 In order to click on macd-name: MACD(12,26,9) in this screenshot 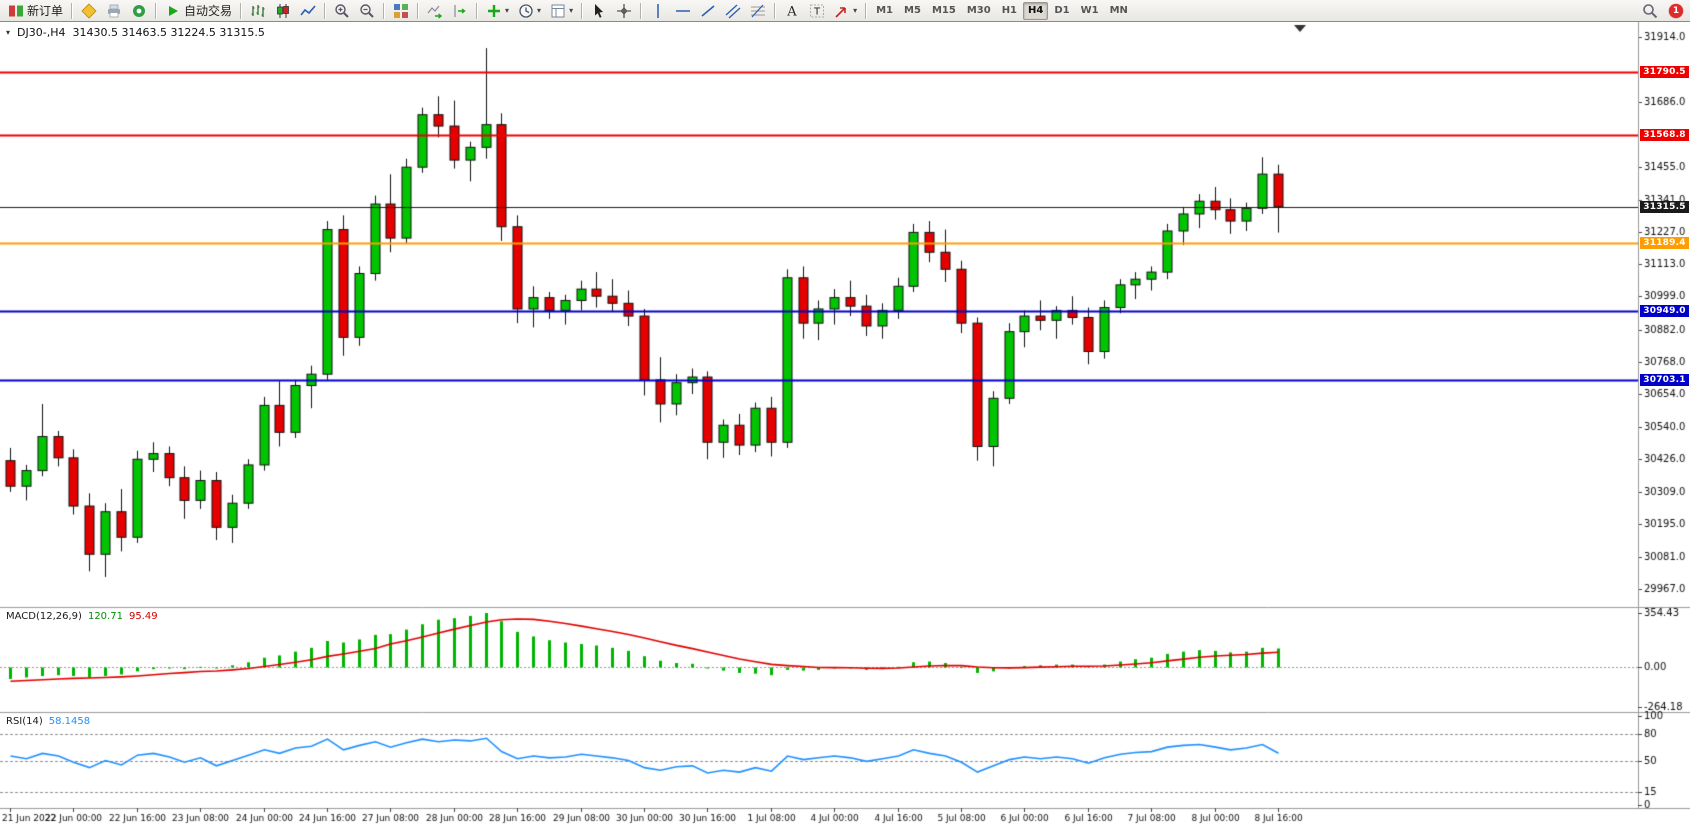, I will do `click(44, 616)`.